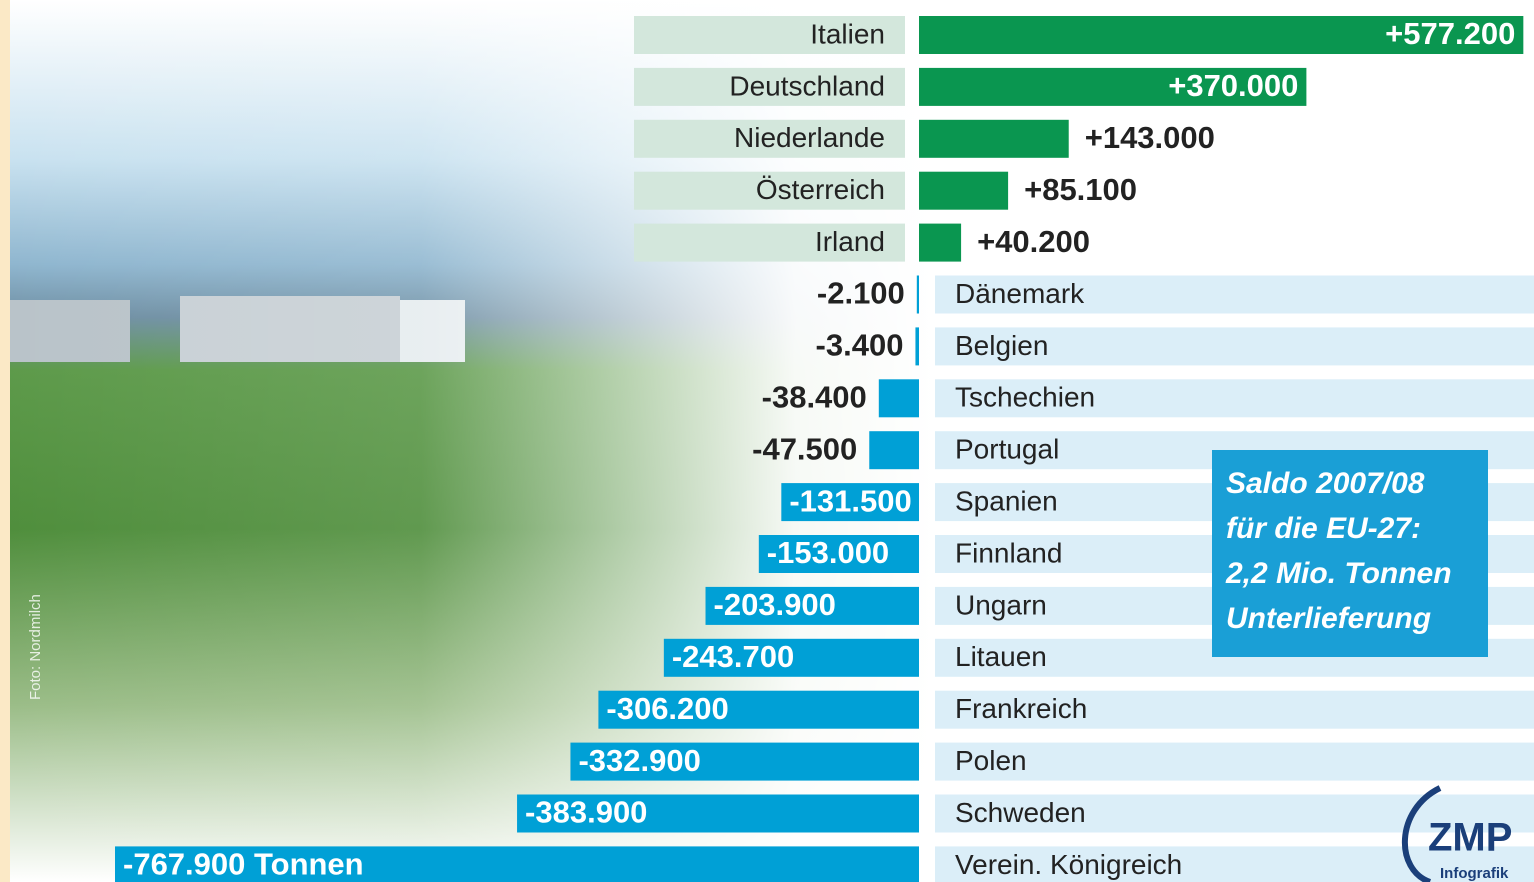  What do you see at coordinates (814, 396) in the screenshot?
I see `value-label: -38.400` at bounding box center [814, 396].